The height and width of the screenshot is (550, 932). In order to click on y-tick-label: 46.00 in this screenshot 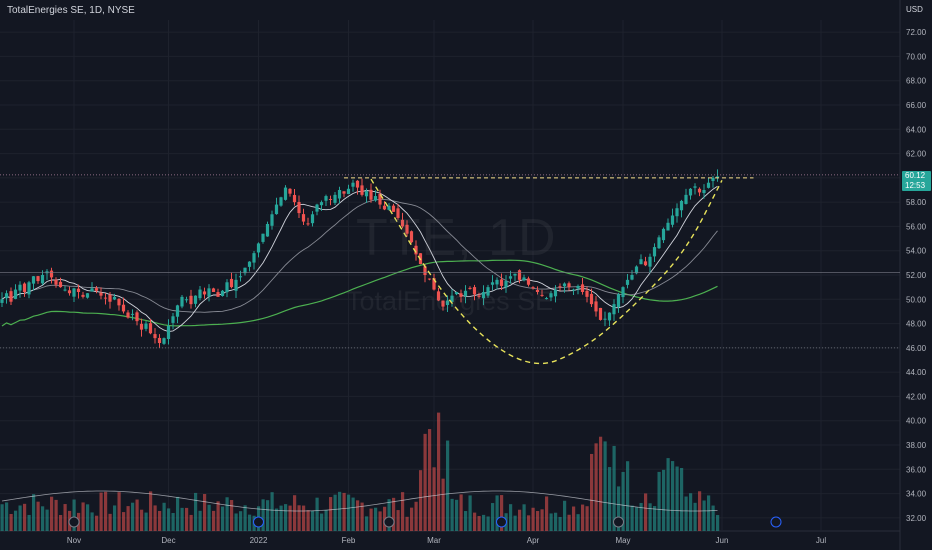, I will do `click(916, 348)`.